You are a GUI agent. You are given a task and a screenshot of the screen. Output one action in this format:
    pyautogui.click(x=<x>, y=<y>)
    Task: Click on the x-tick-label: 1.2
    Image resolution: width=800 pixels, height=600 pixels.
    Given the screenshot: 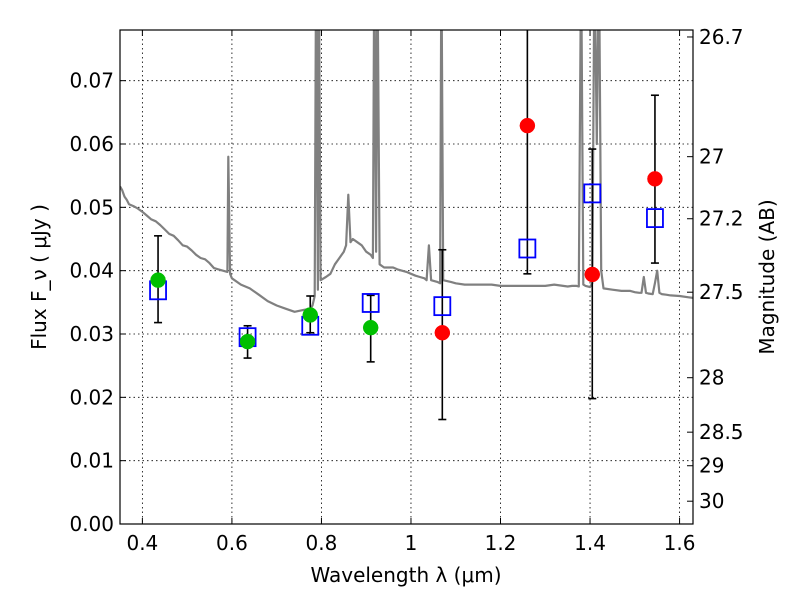 What is the action you would take?
    pyautogui.click(x=501, y=543)
    